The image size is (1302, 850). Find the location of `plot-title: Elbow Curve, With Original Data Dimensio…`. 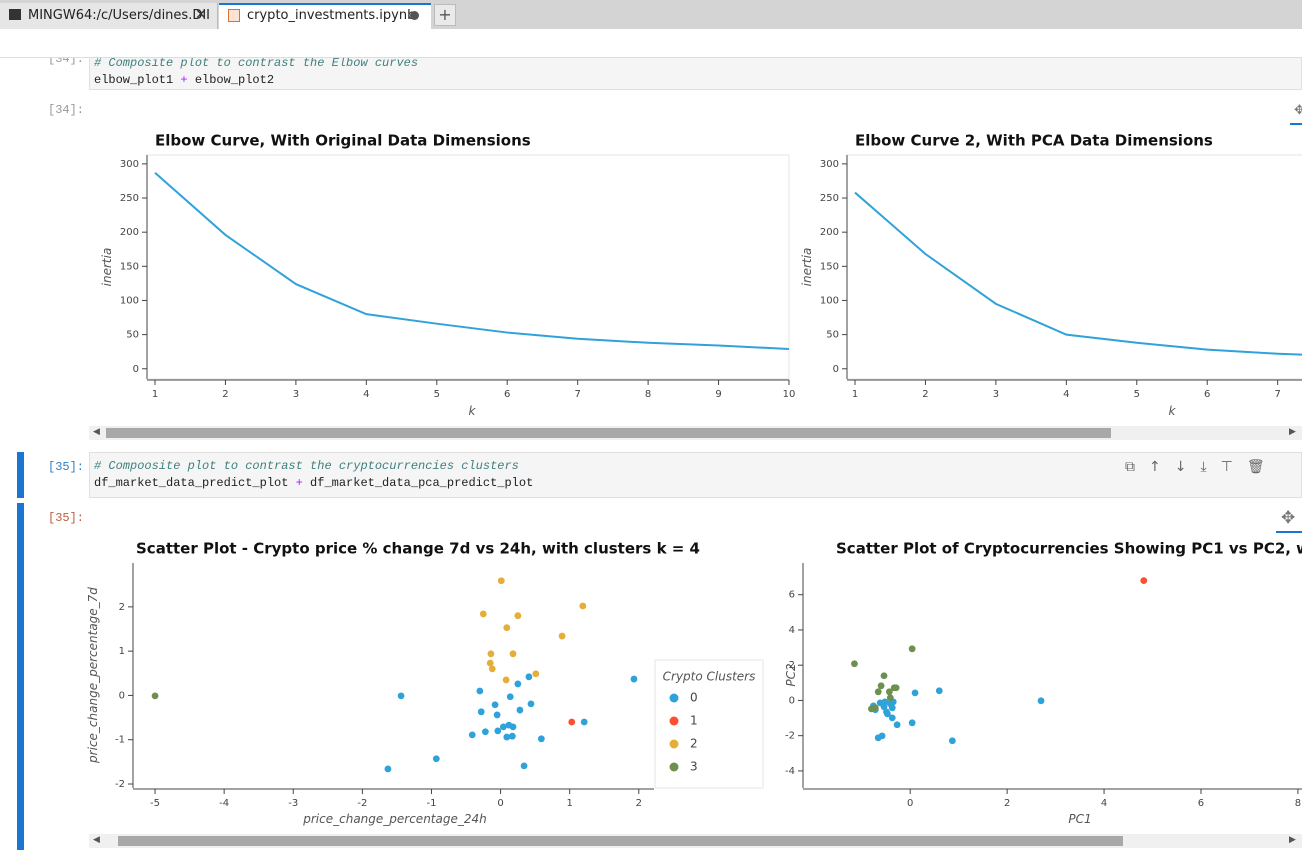

plot-title: Elbow Curve, With Original Data Dimensio… is located at coordinates (343, 141).